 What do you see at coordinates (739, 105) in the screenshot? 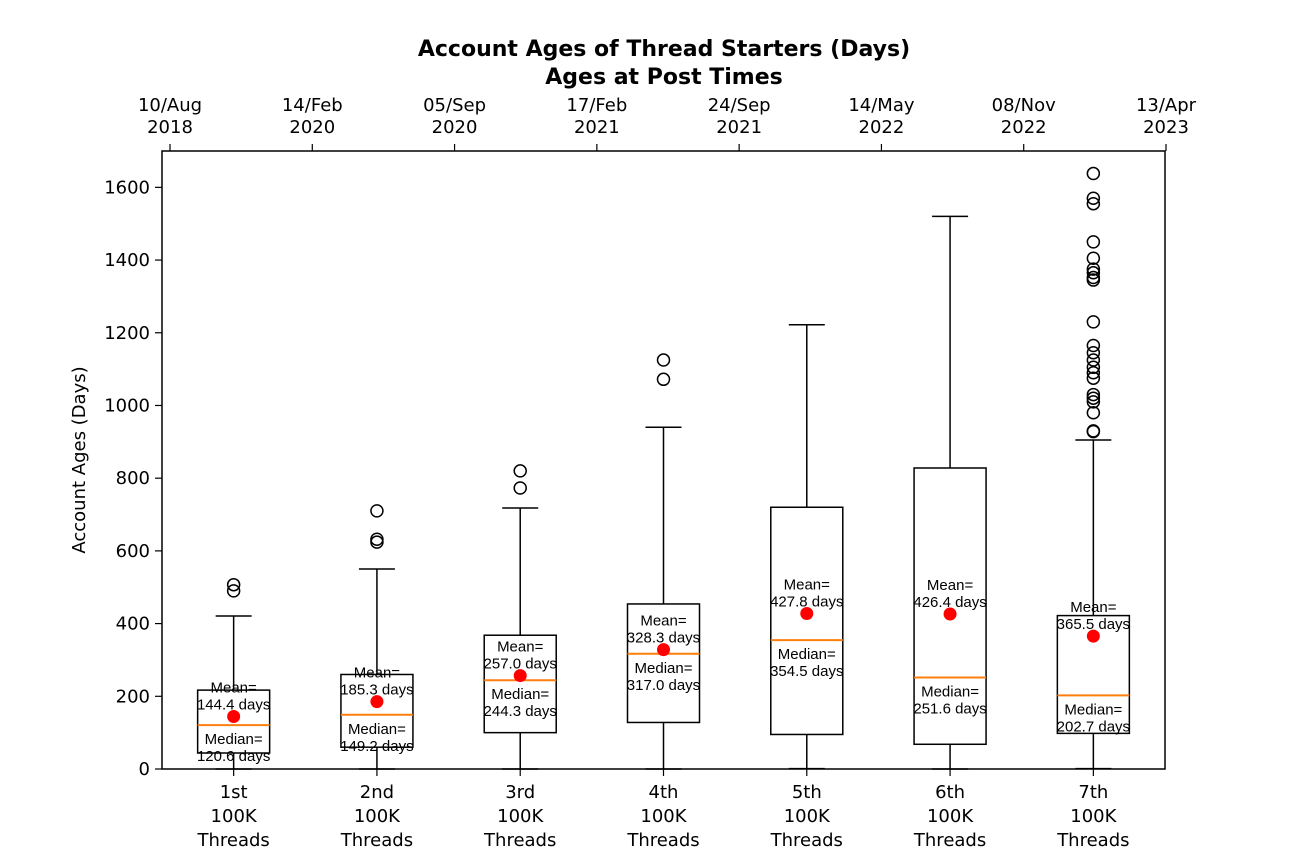
I see `top-tick-label: 24/Sep` at bounding box center [739, 105].